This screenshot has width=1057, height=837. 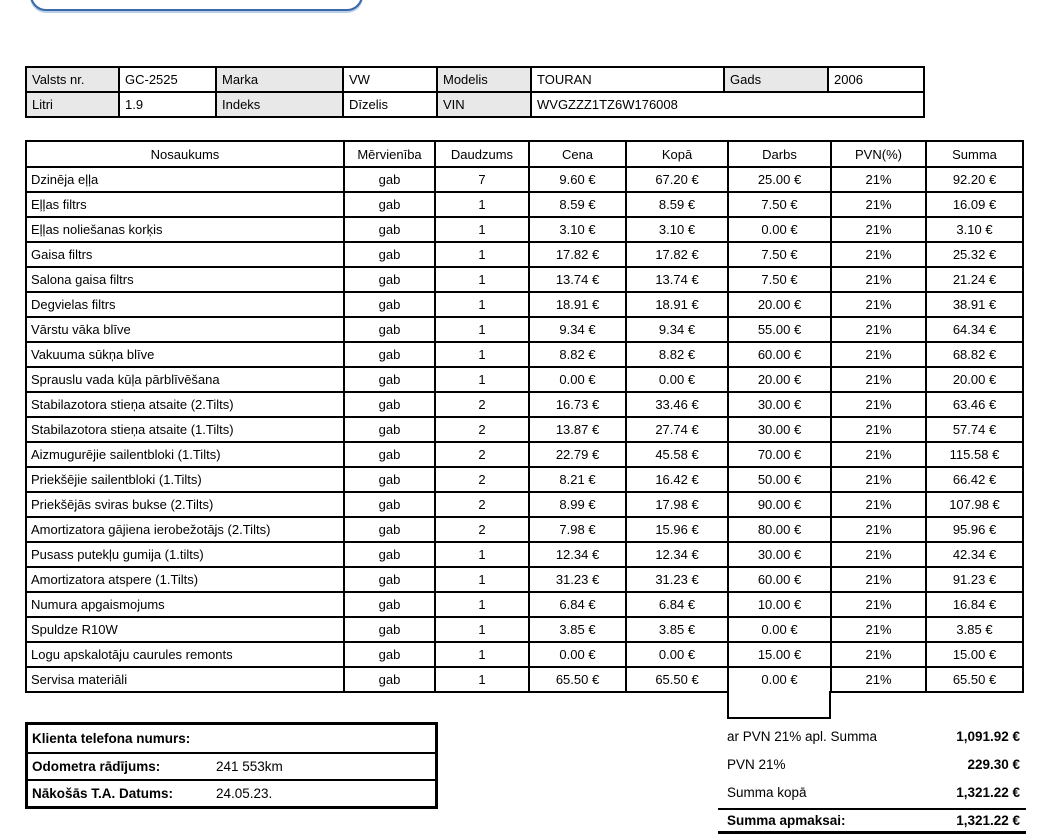 What do you see at coordinates (677, 354) in the screenshot?
I see `parts-cell-total: 8.82 €` at bounding box center [677, 354].